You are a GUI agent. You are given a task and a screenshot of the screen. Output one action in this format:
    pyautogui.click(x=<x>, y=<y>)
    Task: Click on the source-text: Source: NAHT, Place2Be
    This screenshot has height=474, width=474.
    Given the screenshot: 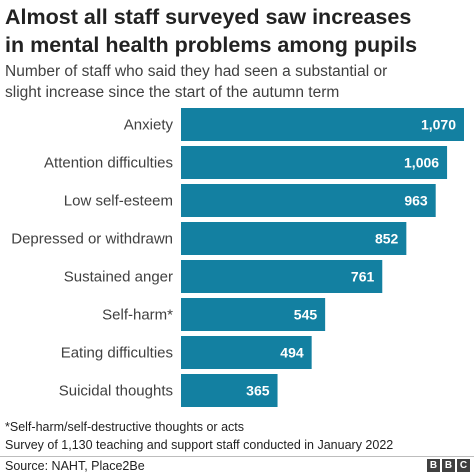 What is the action you would take?
    pyautogui.click(x=75, y=466)
    